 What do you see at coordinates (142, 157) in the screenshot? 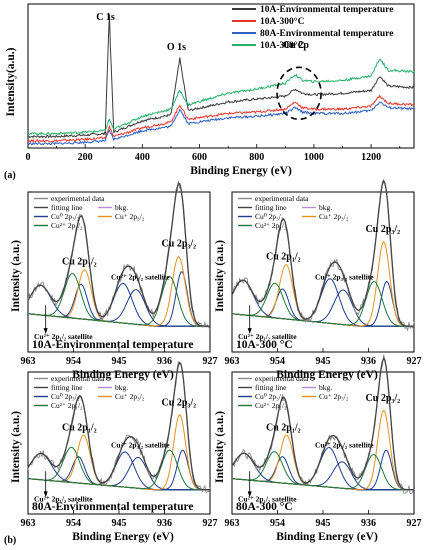
I see `panel-a-x-tick-label: 400` at bounding box center [142, 157].